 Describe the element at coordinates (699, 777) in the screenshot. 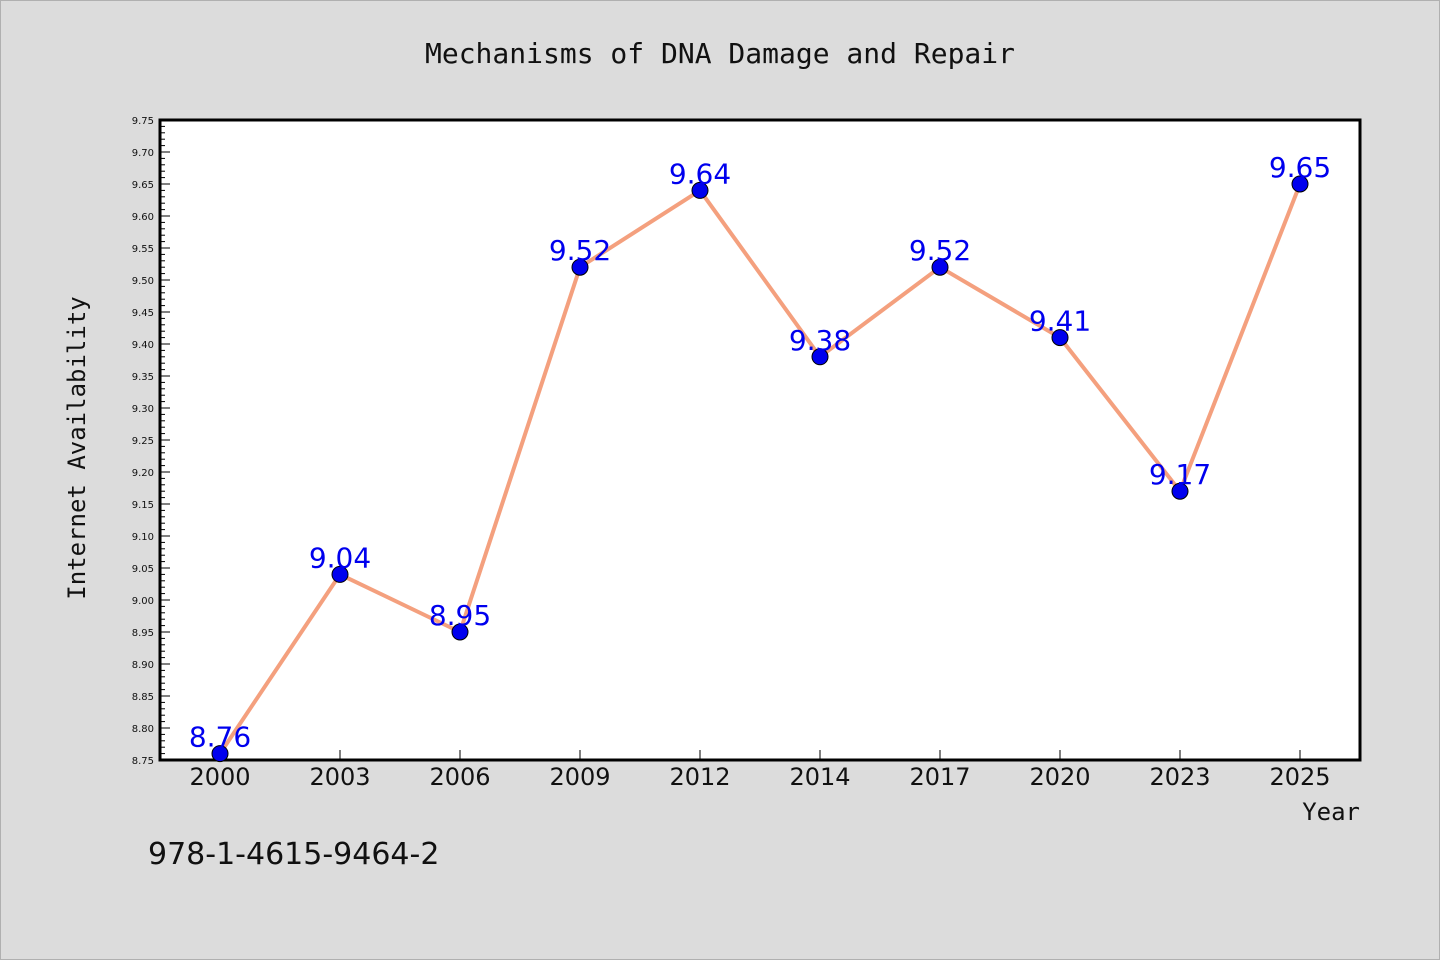

I see `x-tick-label: 2012` at that location.